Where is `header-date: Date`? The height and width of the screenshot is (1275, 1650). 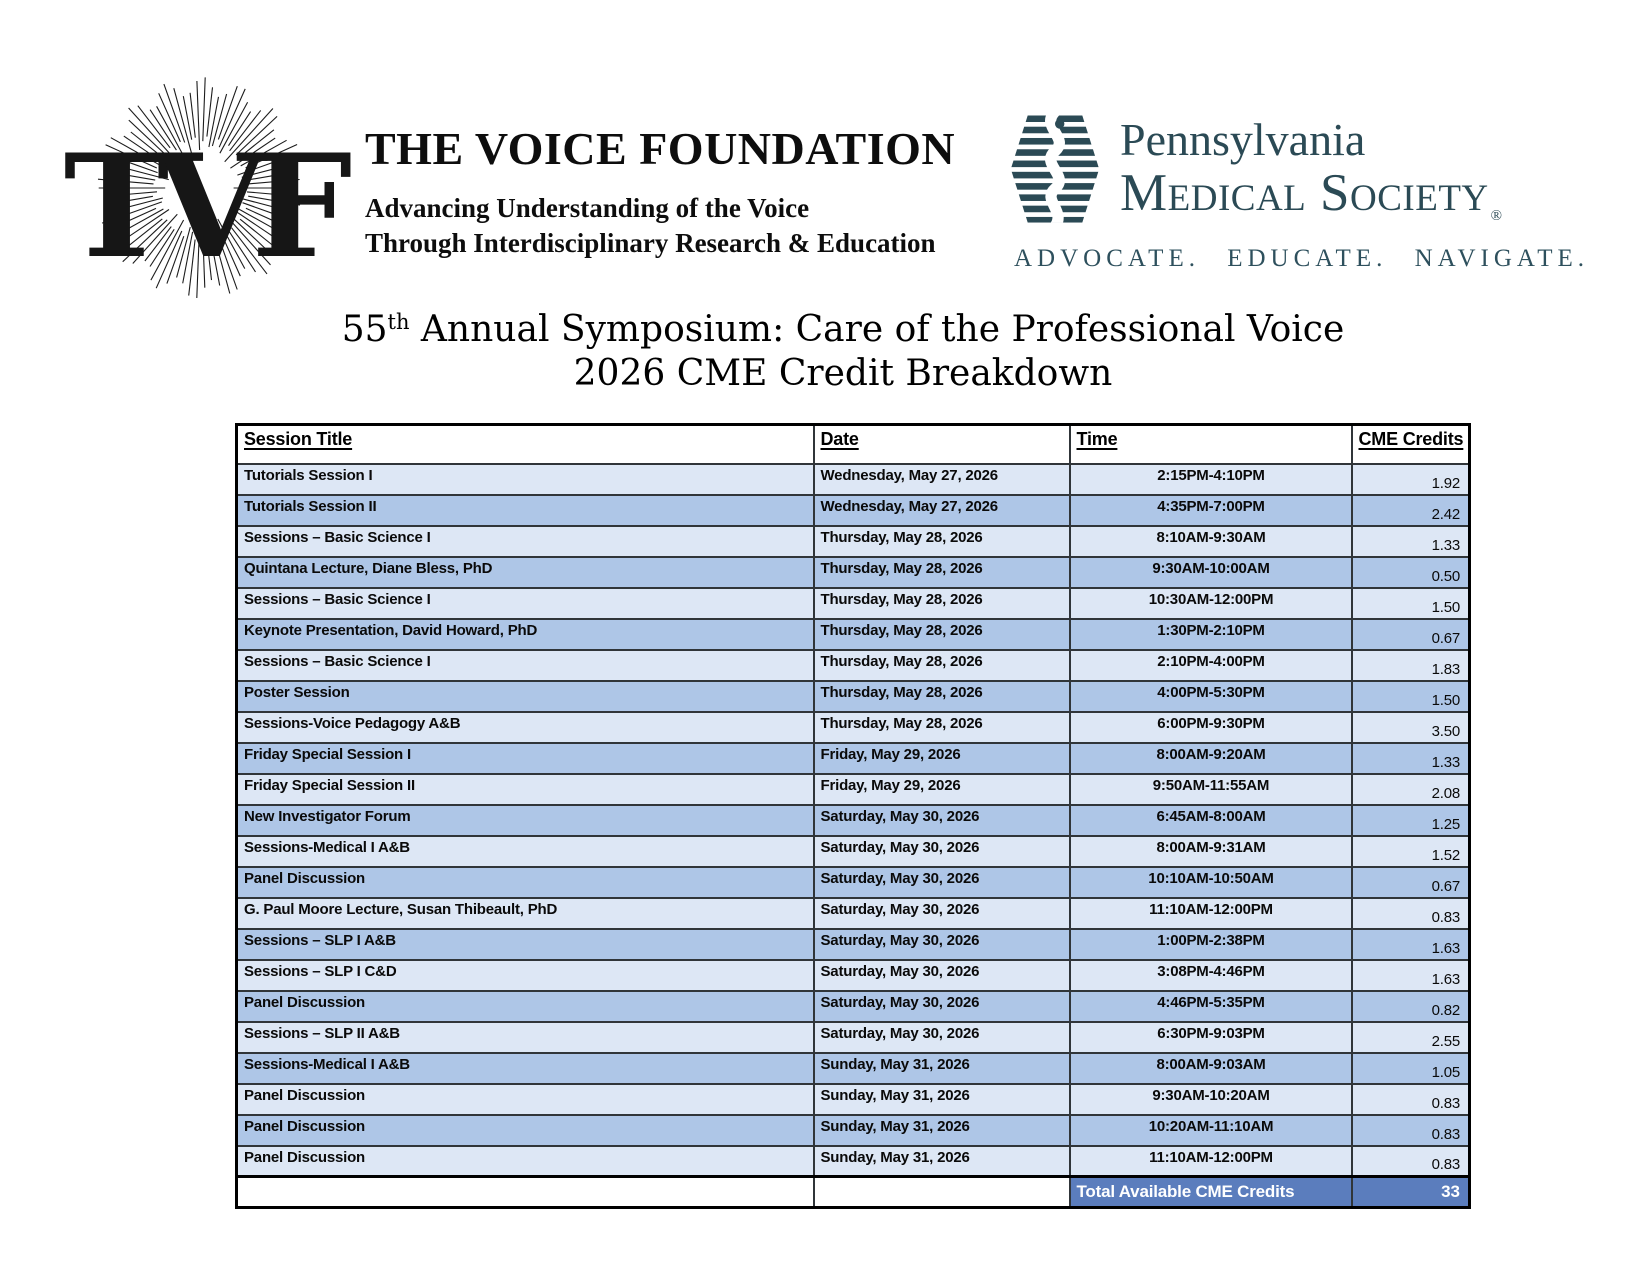 header-date: Date is located at coordinates (941, 444).